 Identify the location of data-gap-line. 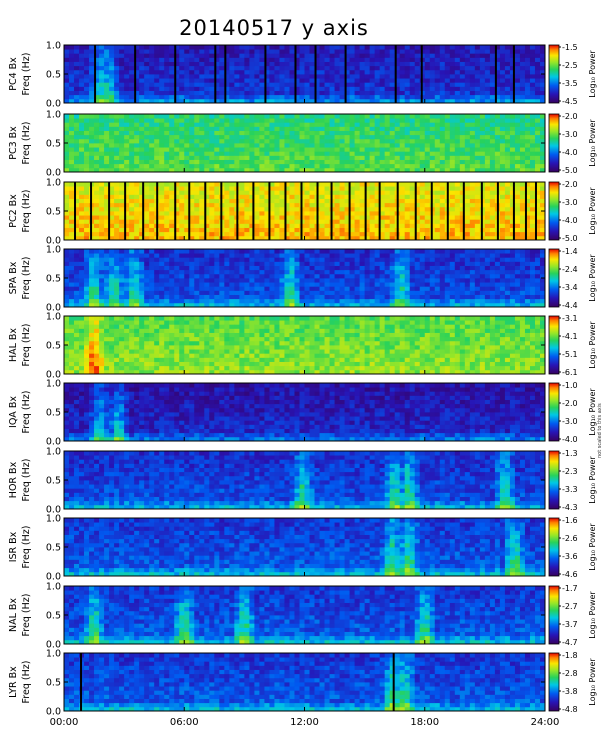
(395, 74).